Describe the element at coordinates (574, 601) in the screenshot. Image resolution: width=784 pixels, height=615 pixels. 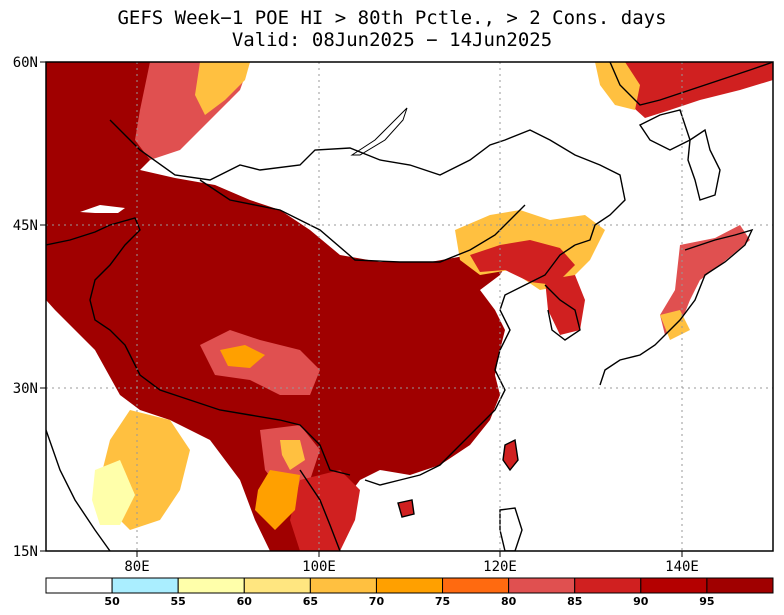
I see `colorbar-label: 85` at that location.